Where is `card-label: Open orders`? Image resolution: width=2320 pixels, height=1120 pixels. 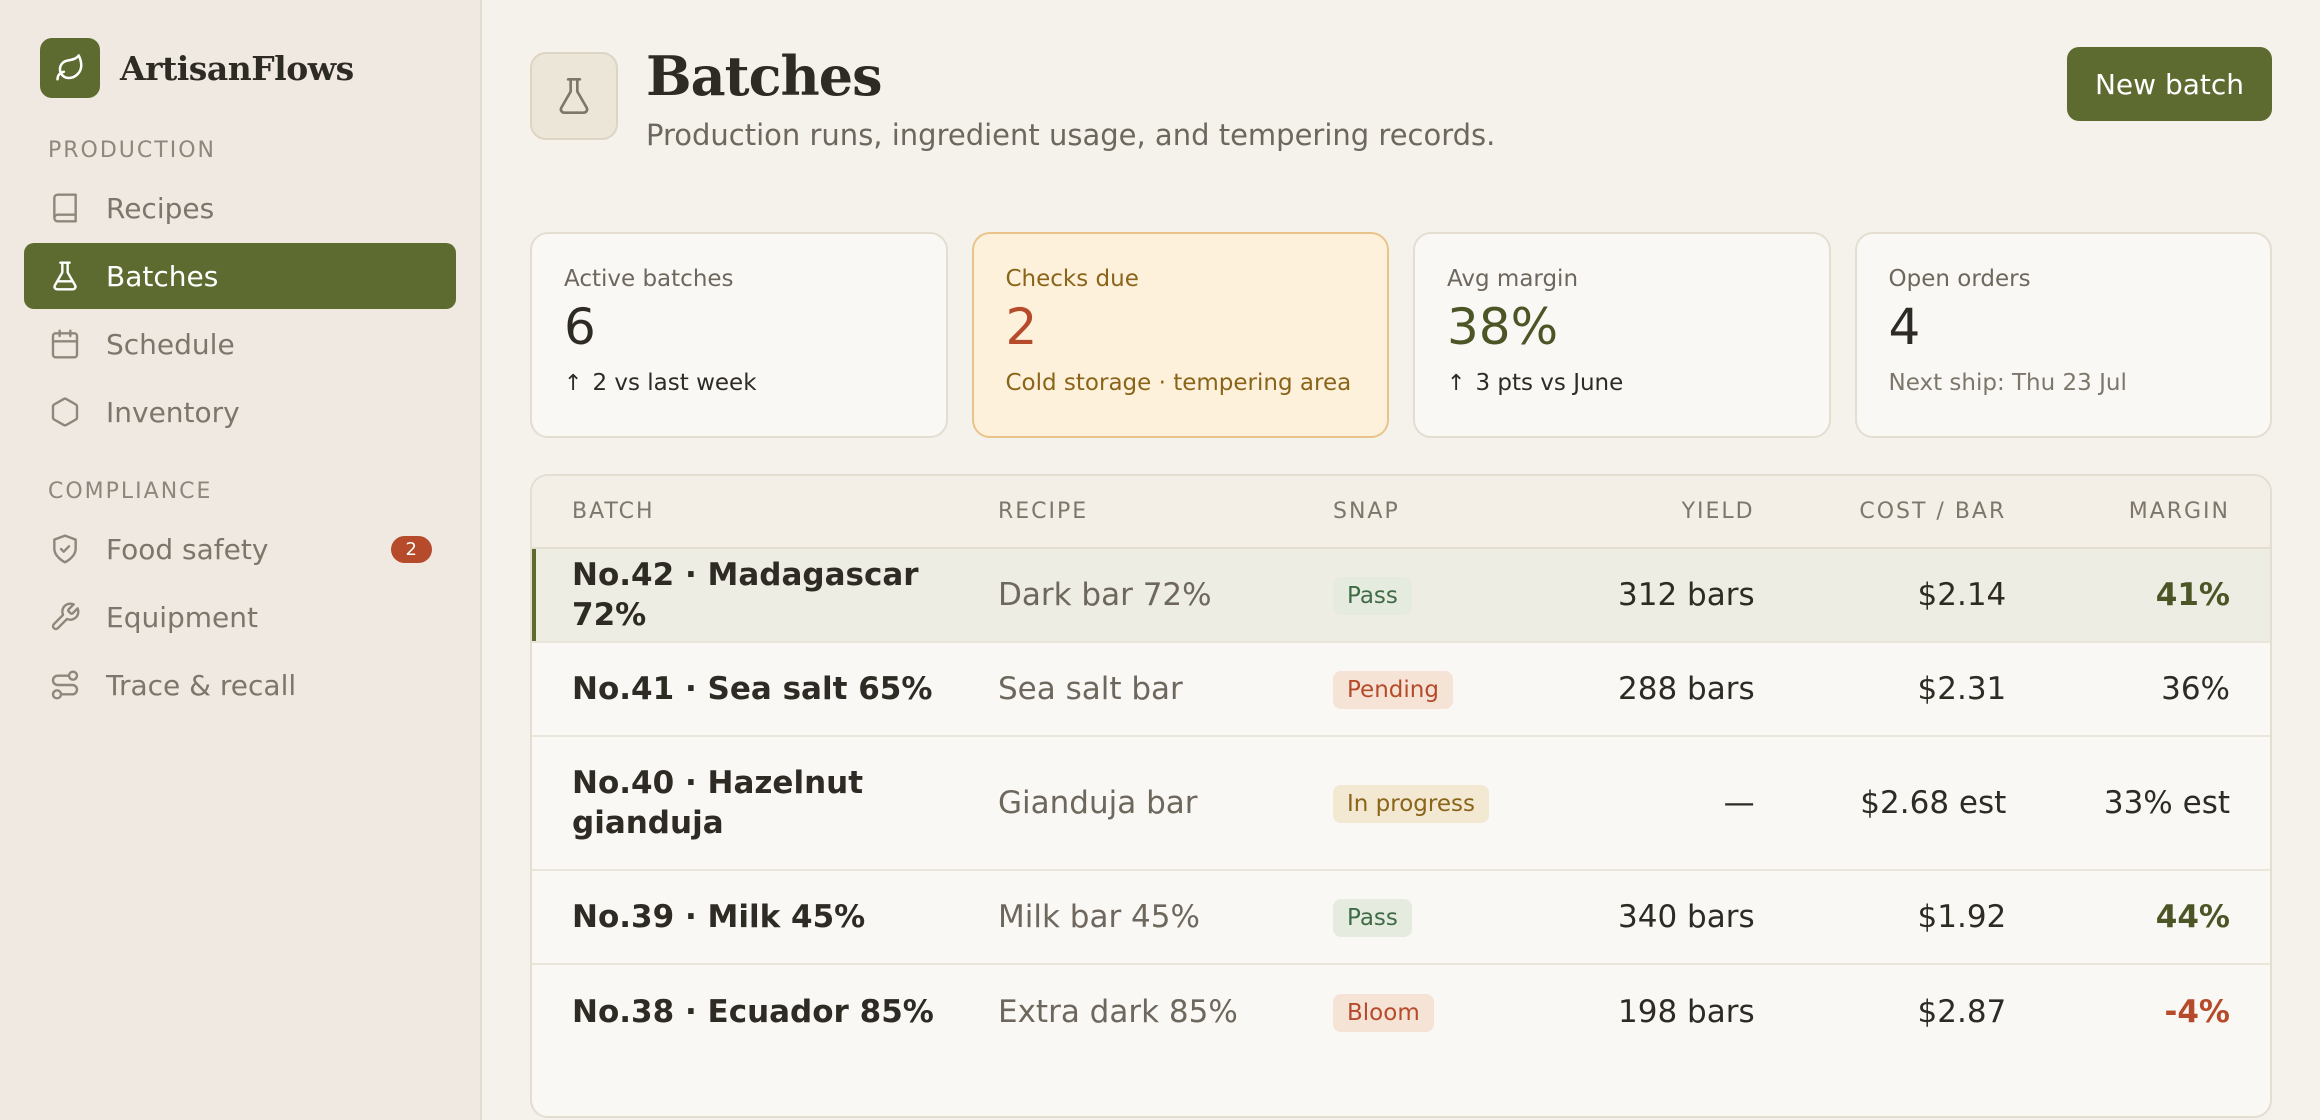 card-label: Open orders is located at coordinates (1959, 279).